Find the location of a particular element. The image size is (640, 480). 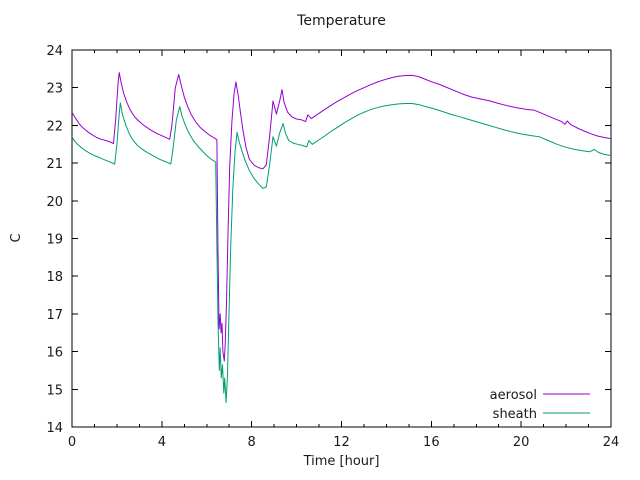

x-tick-label: 8 is located at coordinates (252, 442).